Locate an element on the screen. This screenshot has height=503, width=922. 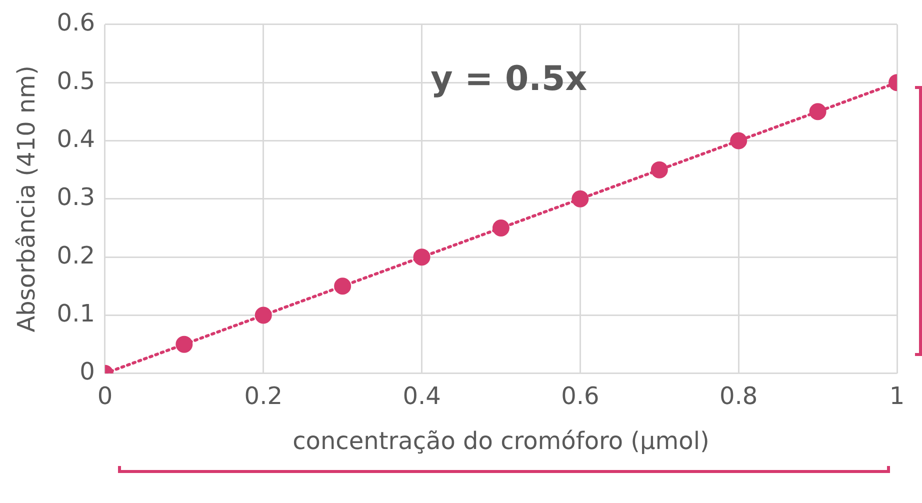
y-tick-label: 0.3 is located at coordinates (75, 197).